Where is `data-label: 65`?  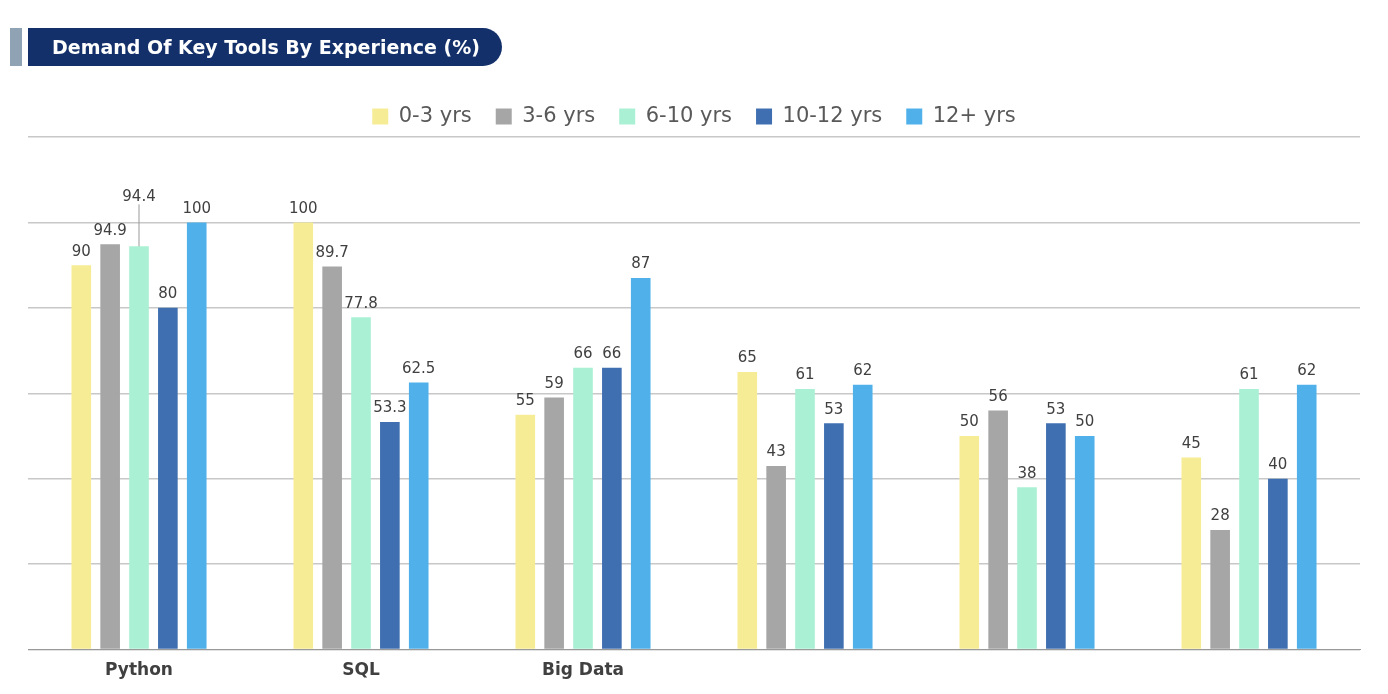 data-label: 65 is located at coordinates (747, 357).